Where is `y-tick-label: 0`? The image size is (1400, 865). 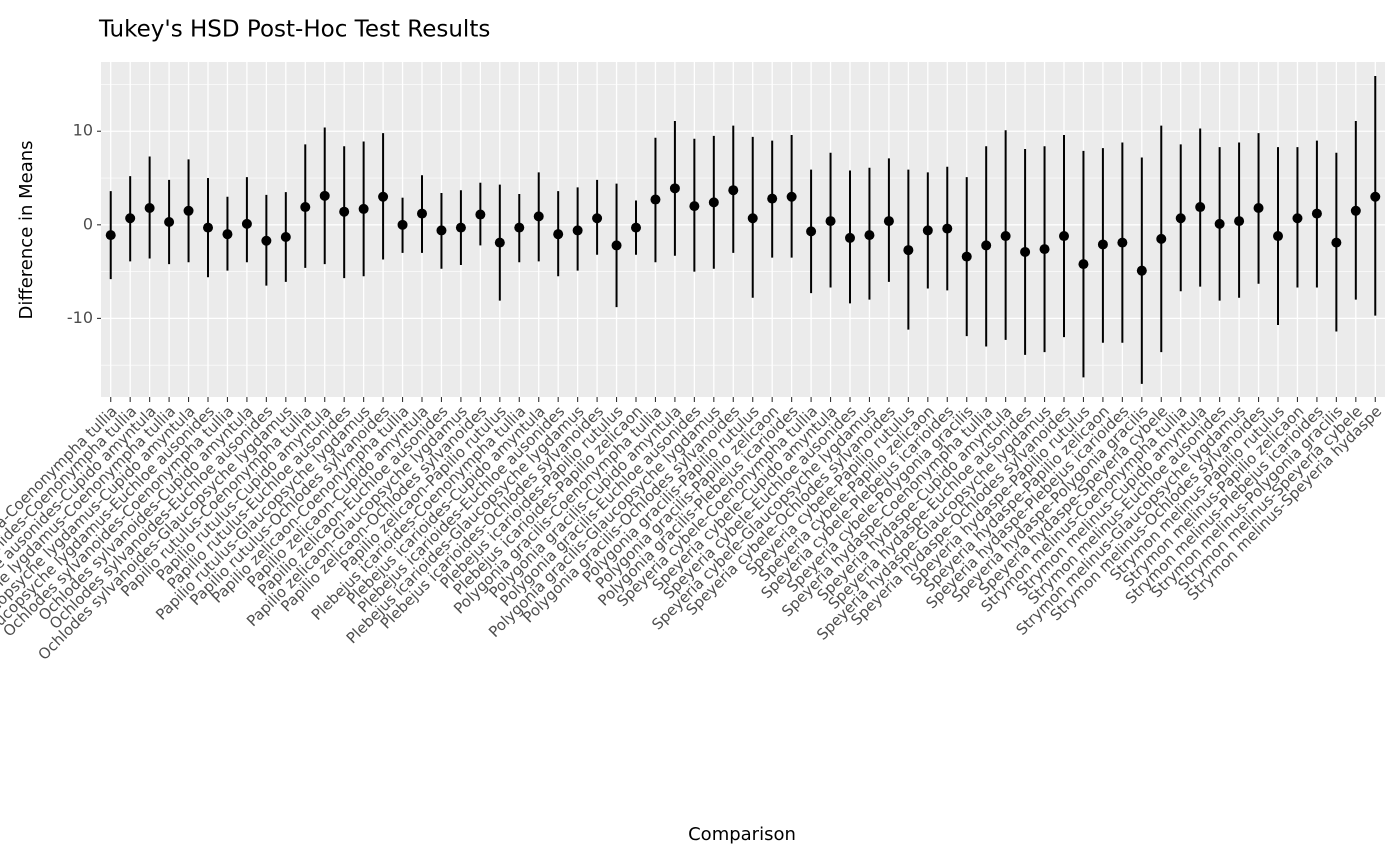
y-tick-label: 0 is located at coordinates (88, 223).